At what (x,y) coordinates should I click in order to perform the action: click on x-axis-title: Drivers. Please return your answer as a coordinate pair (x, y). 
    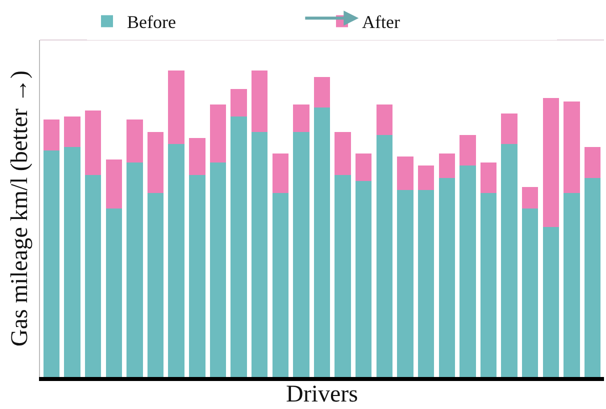
    Looking at the image, I should click on (322, 394).